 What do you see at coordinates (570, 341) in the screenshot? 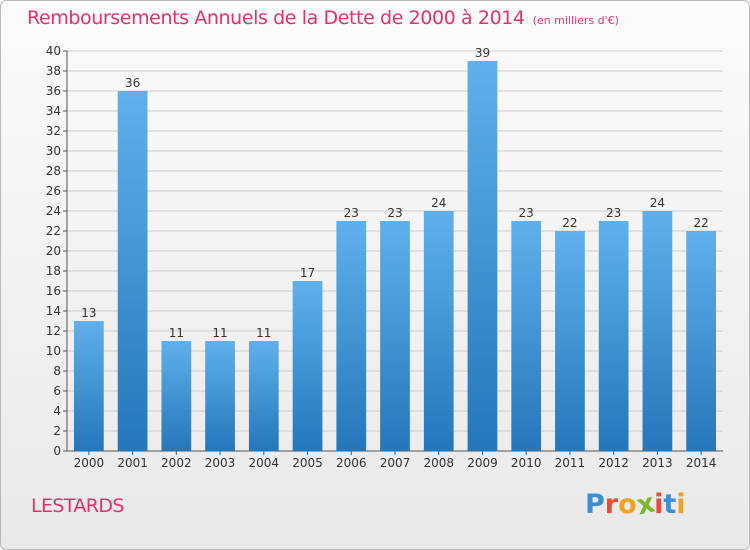
I see `bar-2011` at bounding box center [570, 341].